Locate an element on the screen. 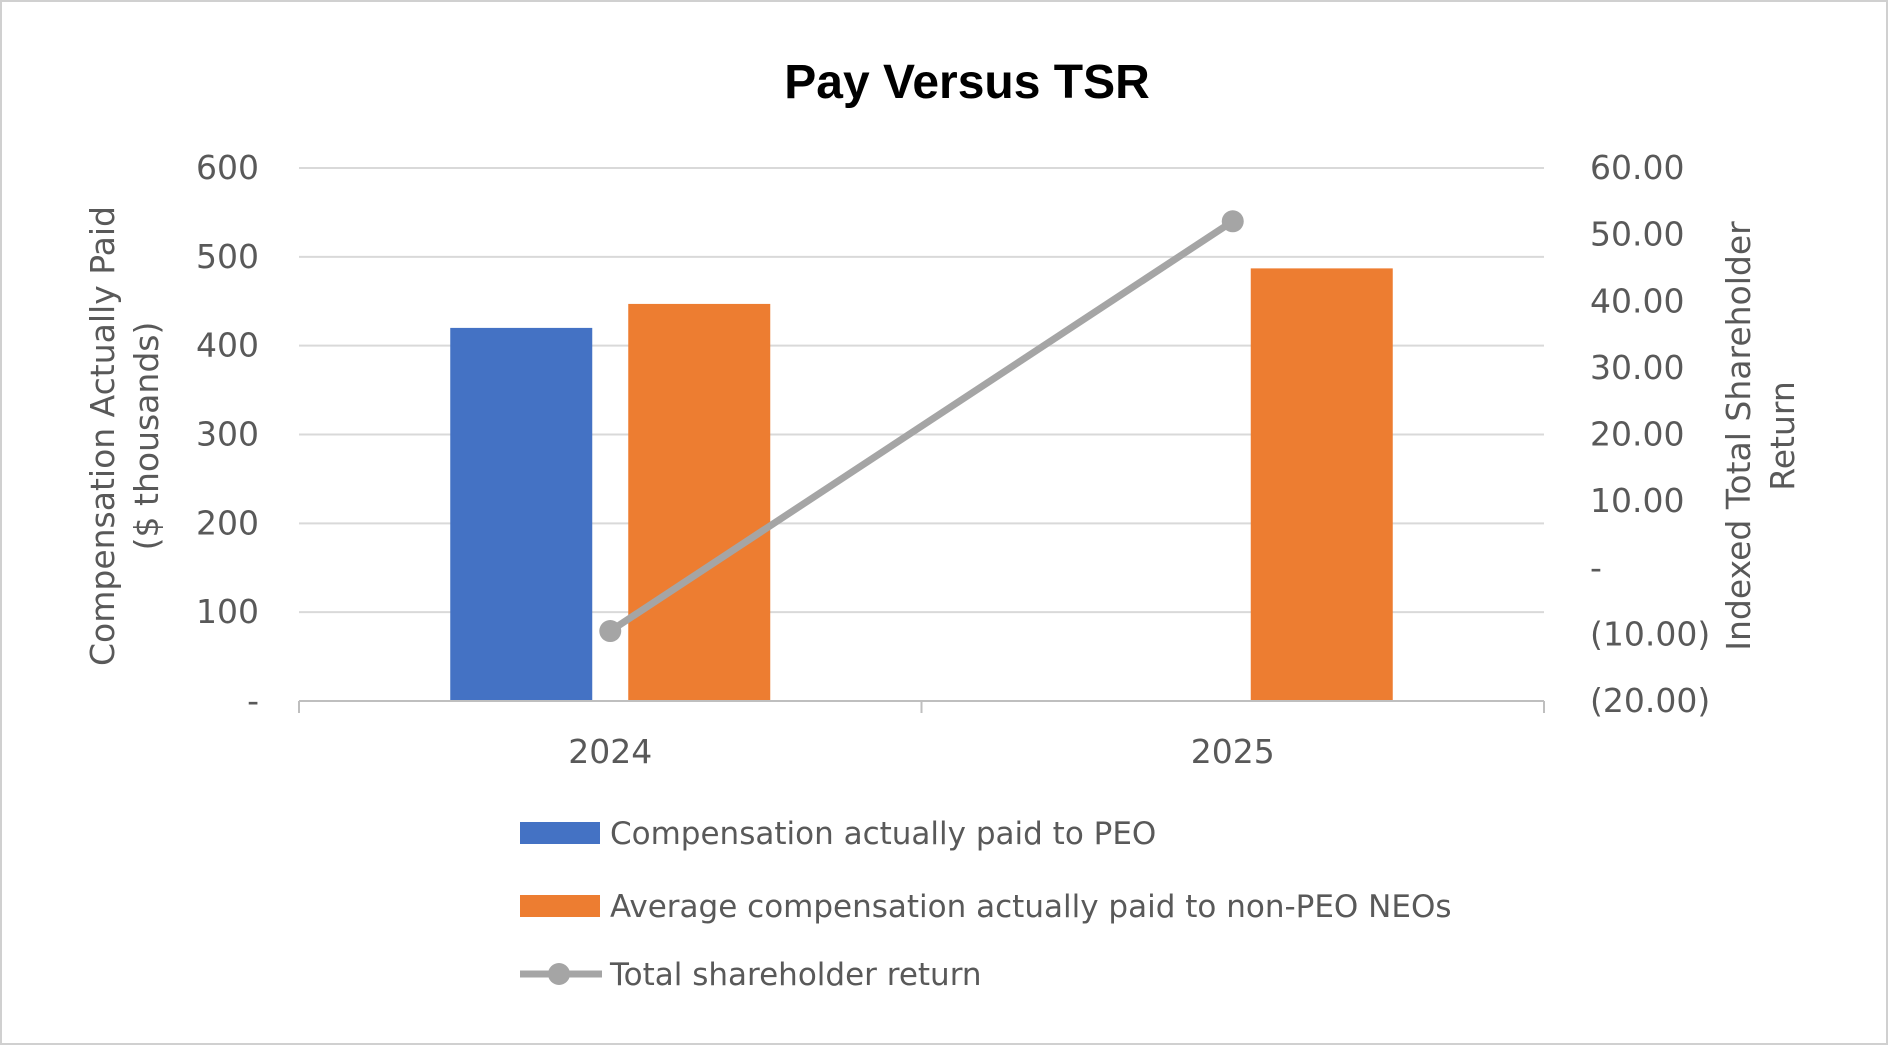 This screenshot has width=1888, height=1047. left-axis-ticks: - 100 200 300 400 500 600 is located at coordinates (227, 434).